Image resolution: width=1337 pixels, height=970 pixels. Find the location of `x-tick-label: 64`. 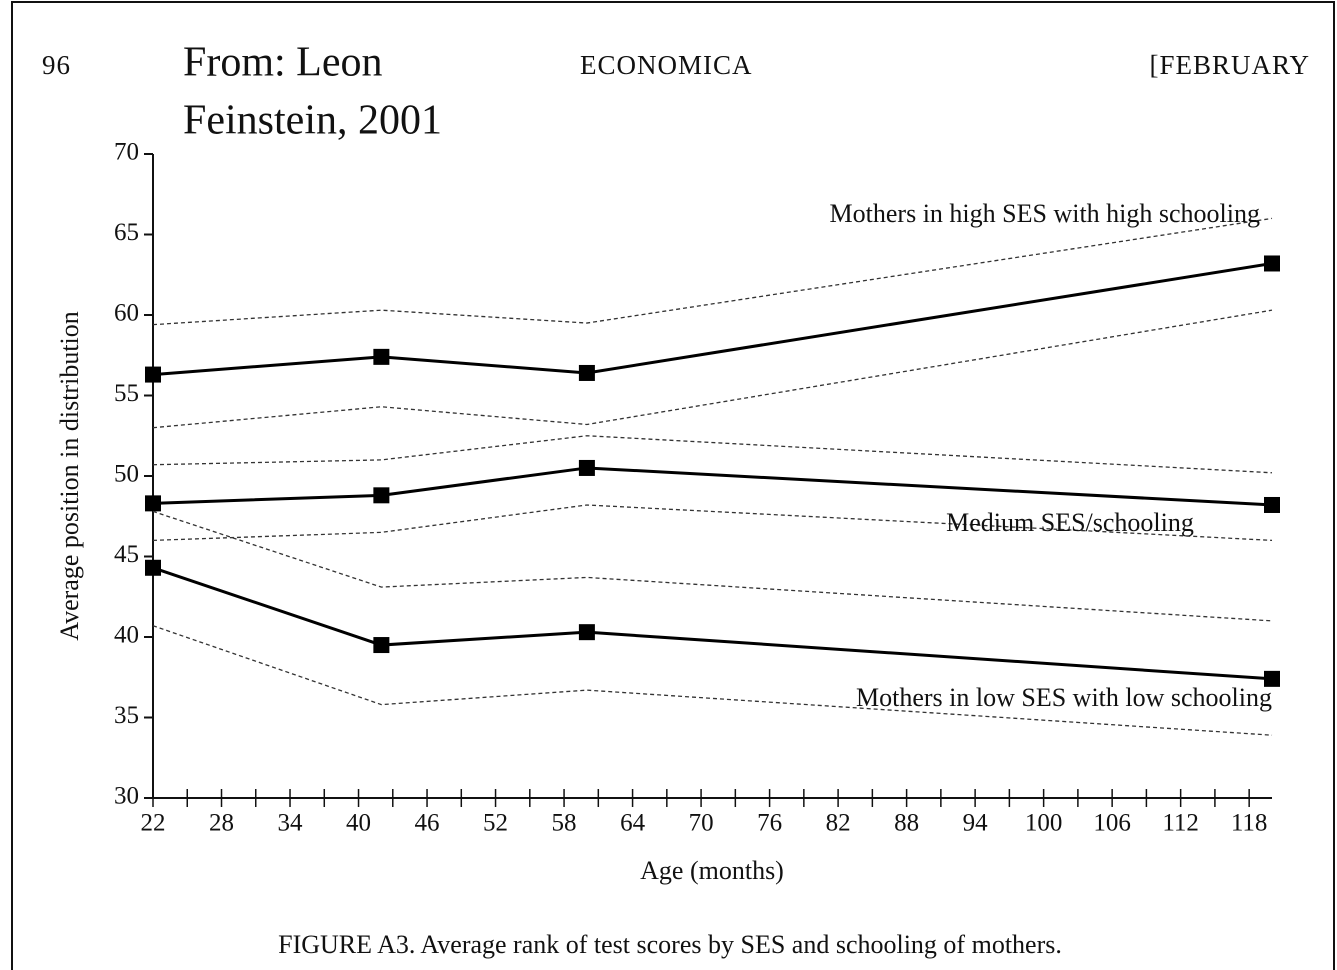

x-tick-label: 64 is located at coordinates (633, 823).